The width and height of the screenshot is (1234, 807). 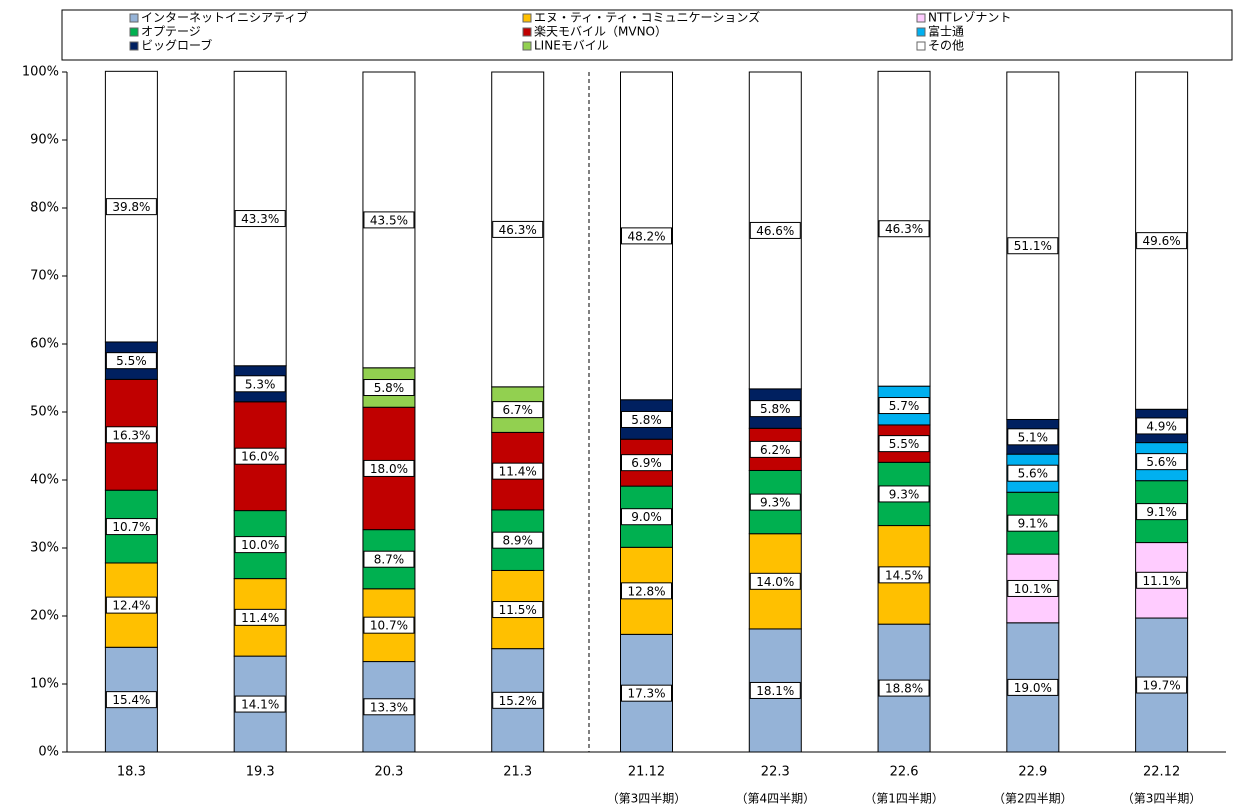 I want to click on y-tick-label: 0%, so click(x=48, y=752).